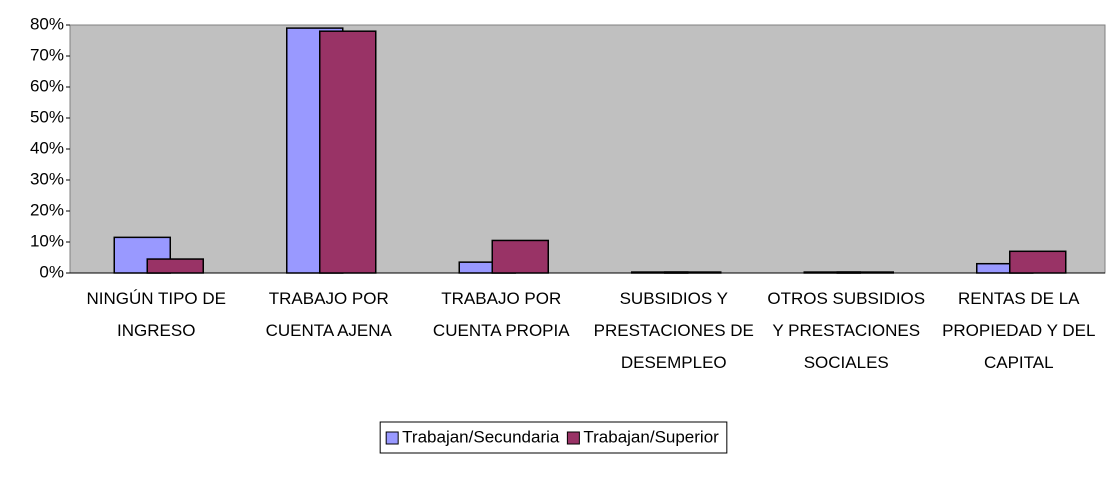 This screenshot has height=482, width=1107. I want to click on x-tick-label: SUBSIDIOS Y PRESTACIONES DE DESEMPLEO, so click(674, 330).